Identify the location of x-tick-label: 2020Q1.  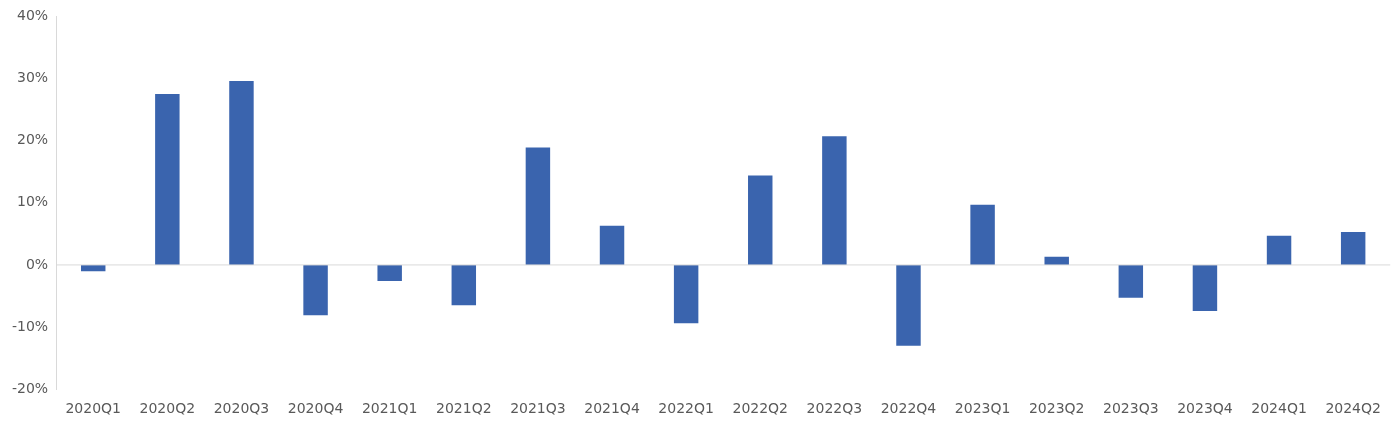
(93, 408).